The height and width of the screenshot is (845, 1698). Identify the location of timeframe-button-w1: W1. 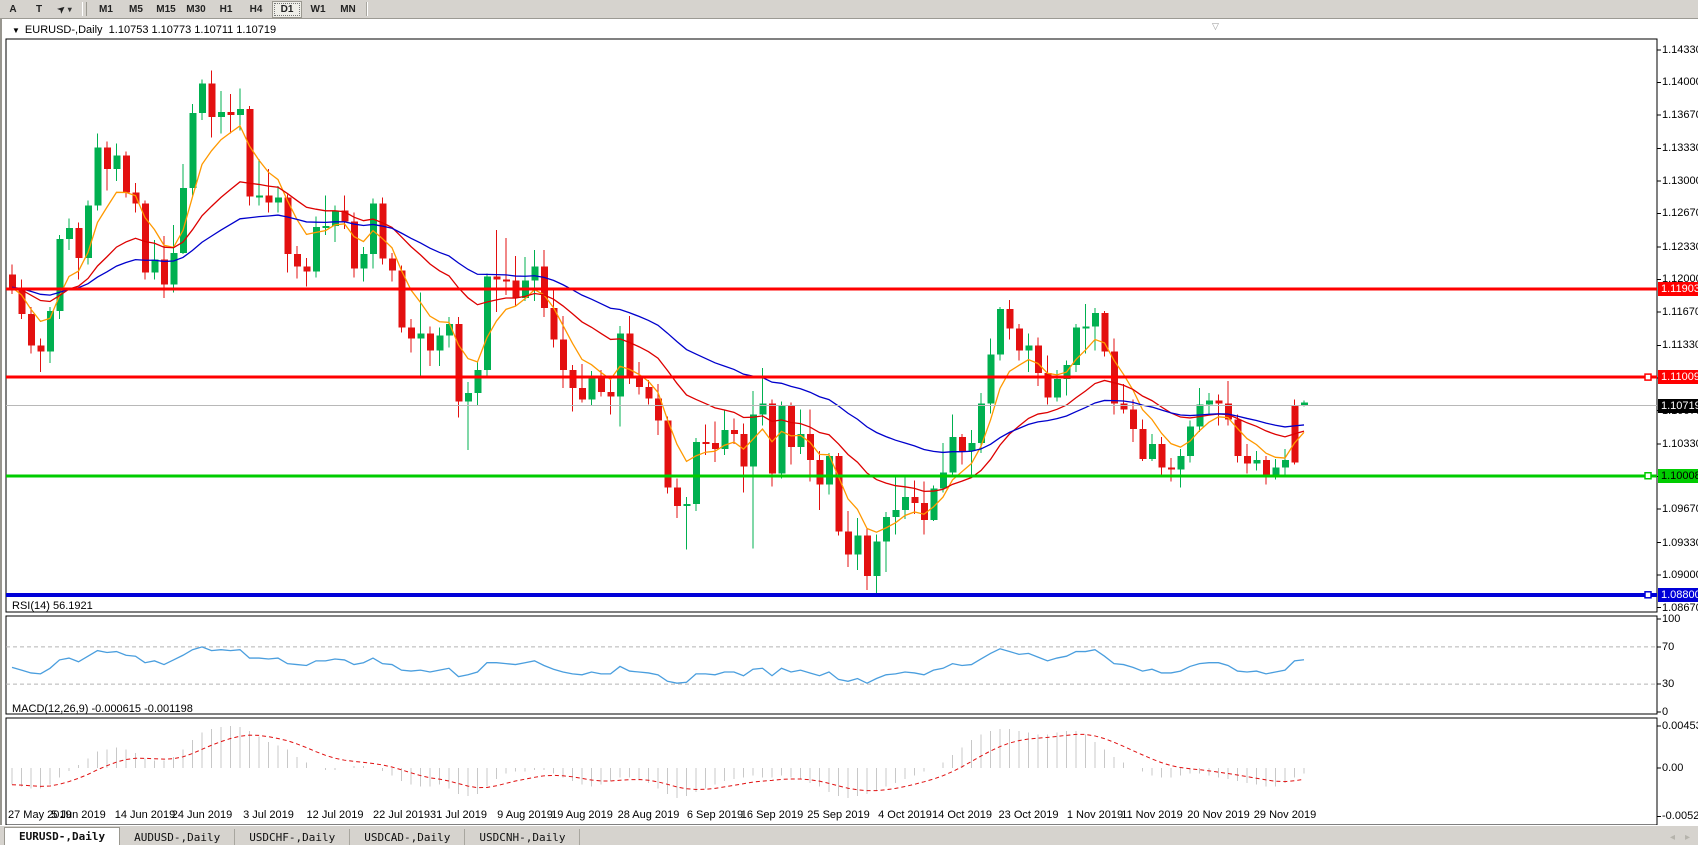
(318, 9).